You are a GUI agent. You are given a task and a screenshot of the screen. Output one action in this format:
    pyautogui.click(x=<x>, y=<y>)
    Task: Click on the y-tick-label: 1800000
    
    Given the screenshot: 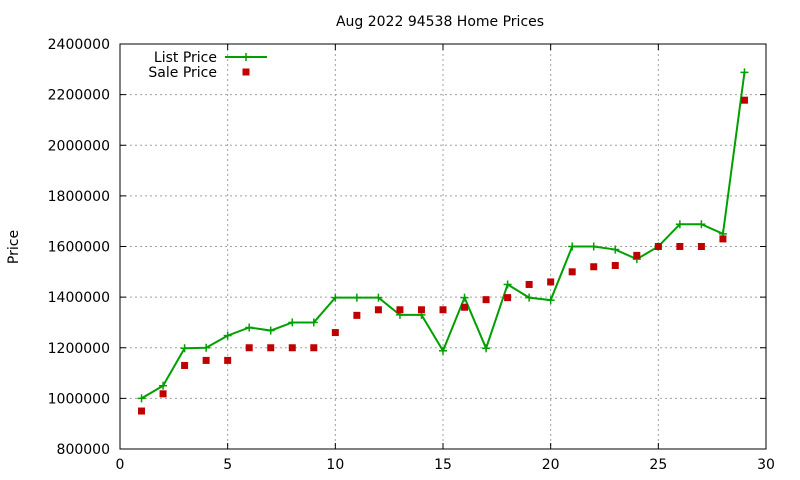 What is the action you would take?
    pyautogui.click(x=79, y=197)
    